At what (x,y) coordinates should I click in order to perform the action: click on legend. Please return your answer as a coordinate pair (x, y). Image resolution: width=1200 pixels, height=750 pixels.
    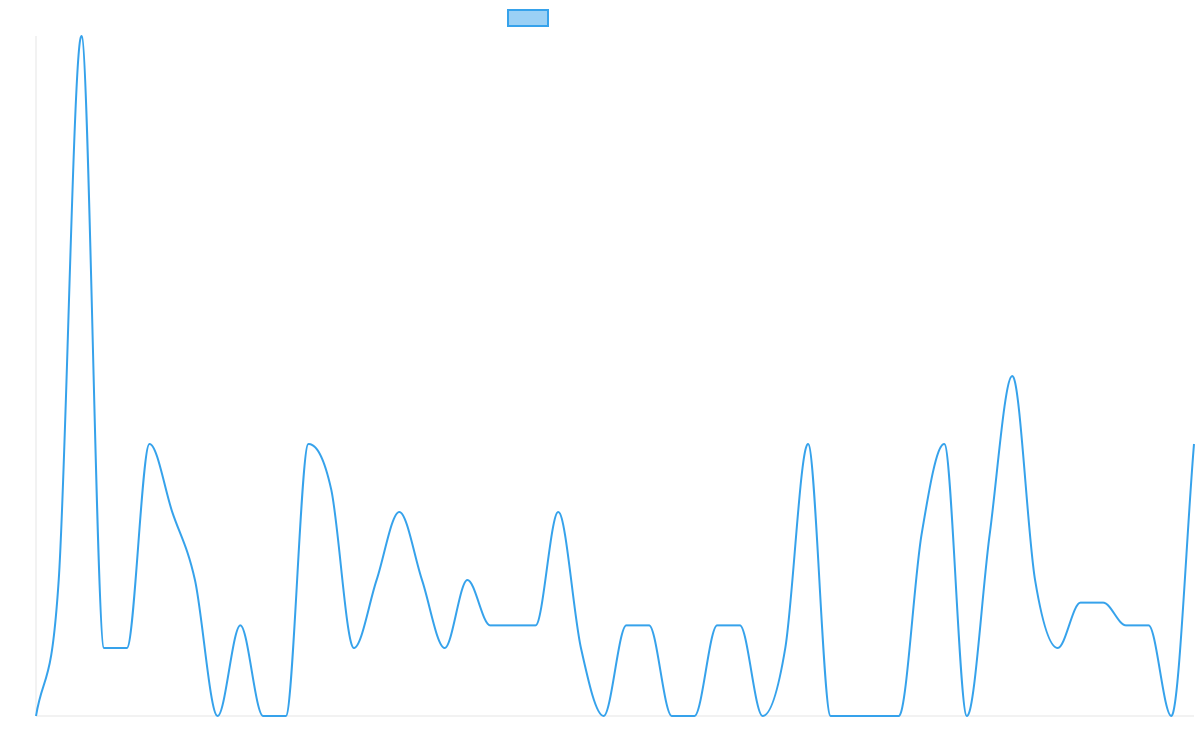
    Looking at the image, I should click on (528, 18).